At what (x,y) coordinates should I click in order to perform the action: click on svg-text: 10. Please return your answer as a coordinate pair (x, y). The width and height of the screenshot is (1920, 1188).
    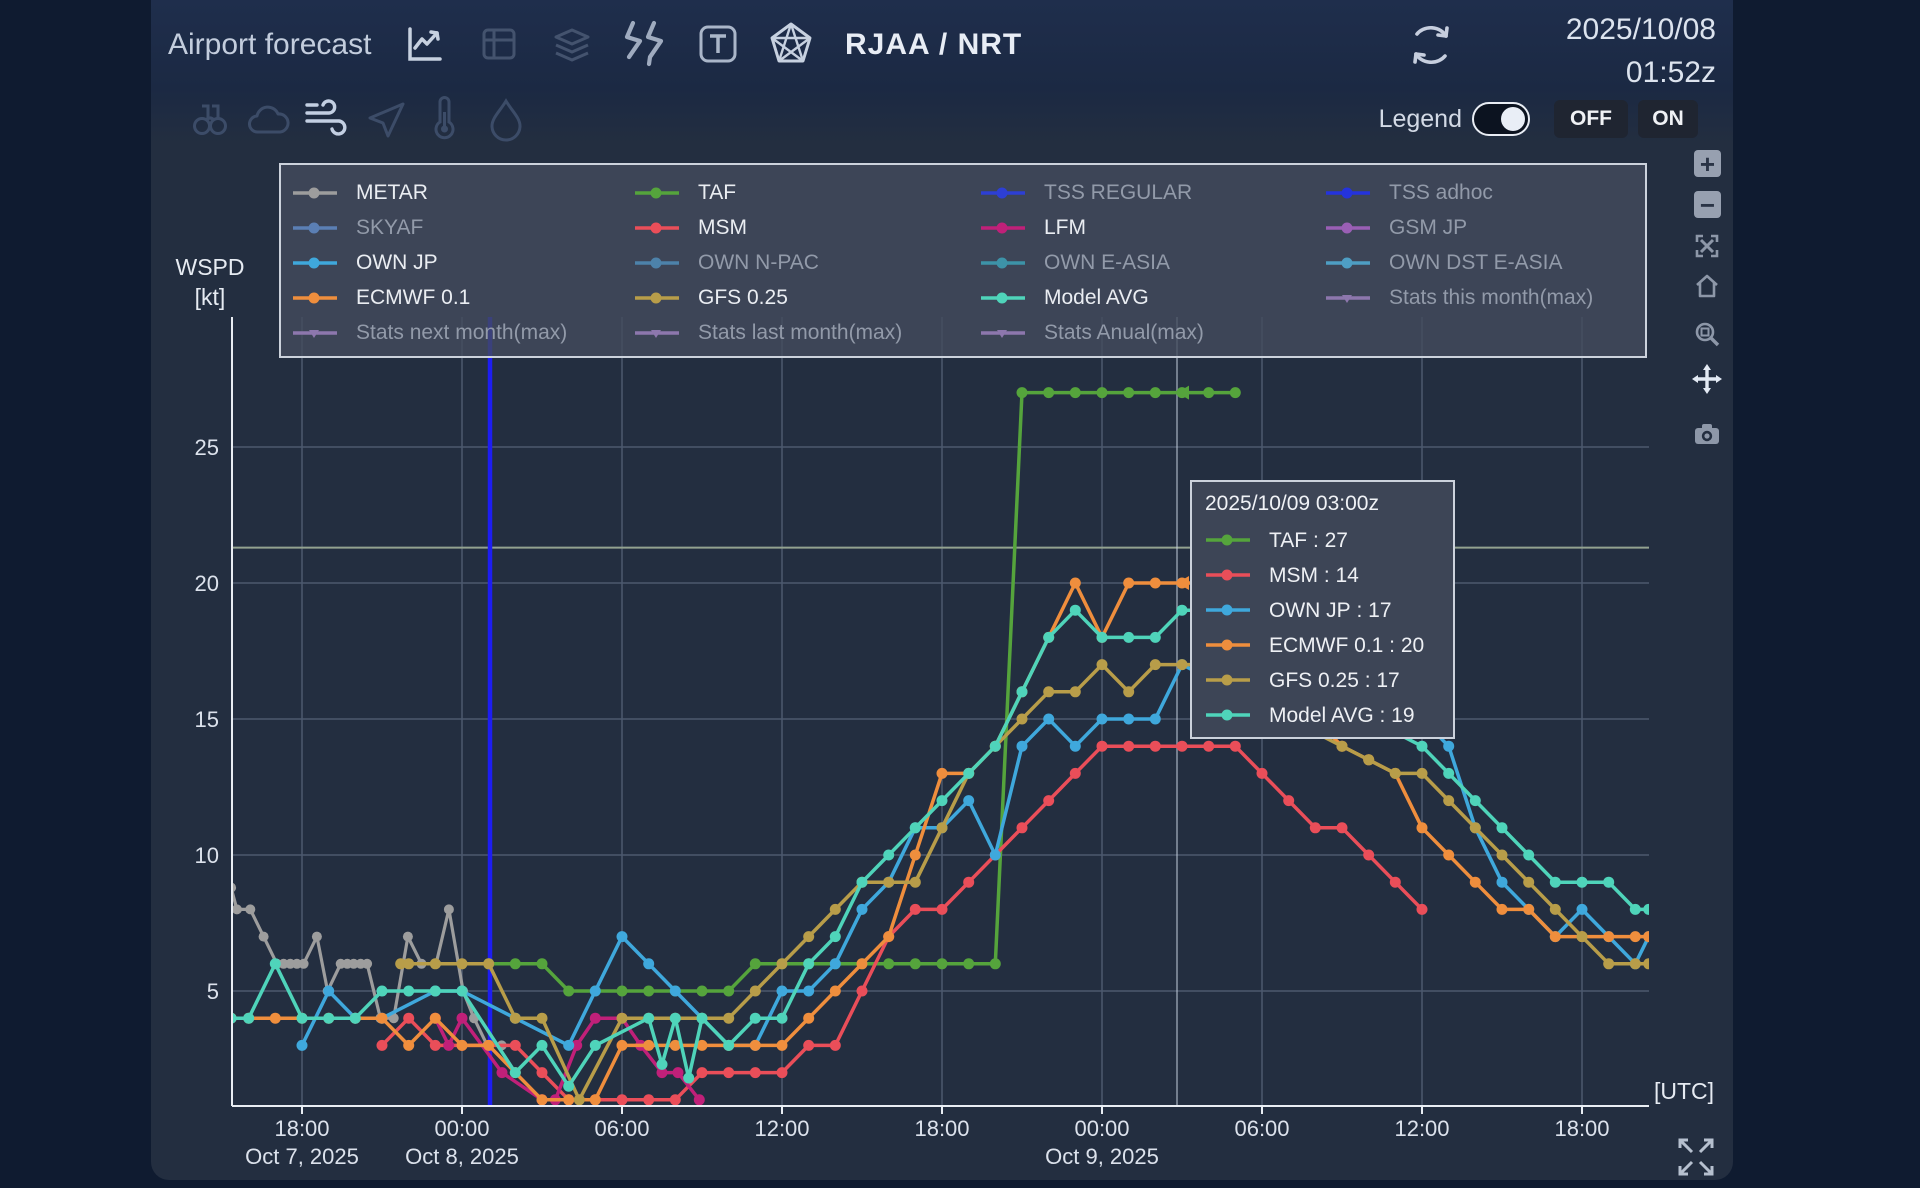
    Looking at the image, I should click on (207, 855).